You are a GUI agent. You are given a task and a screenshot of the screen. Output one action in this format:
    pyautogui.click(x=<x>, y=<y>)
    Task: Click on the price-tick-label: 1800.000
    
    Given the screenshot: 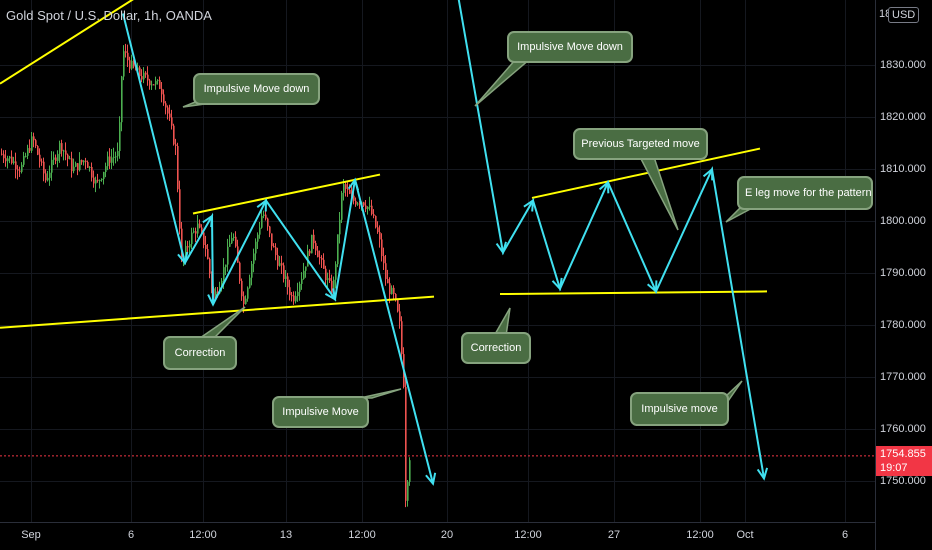 What is the action you would take?
    pyautogui.click(x=903, y=221)
    